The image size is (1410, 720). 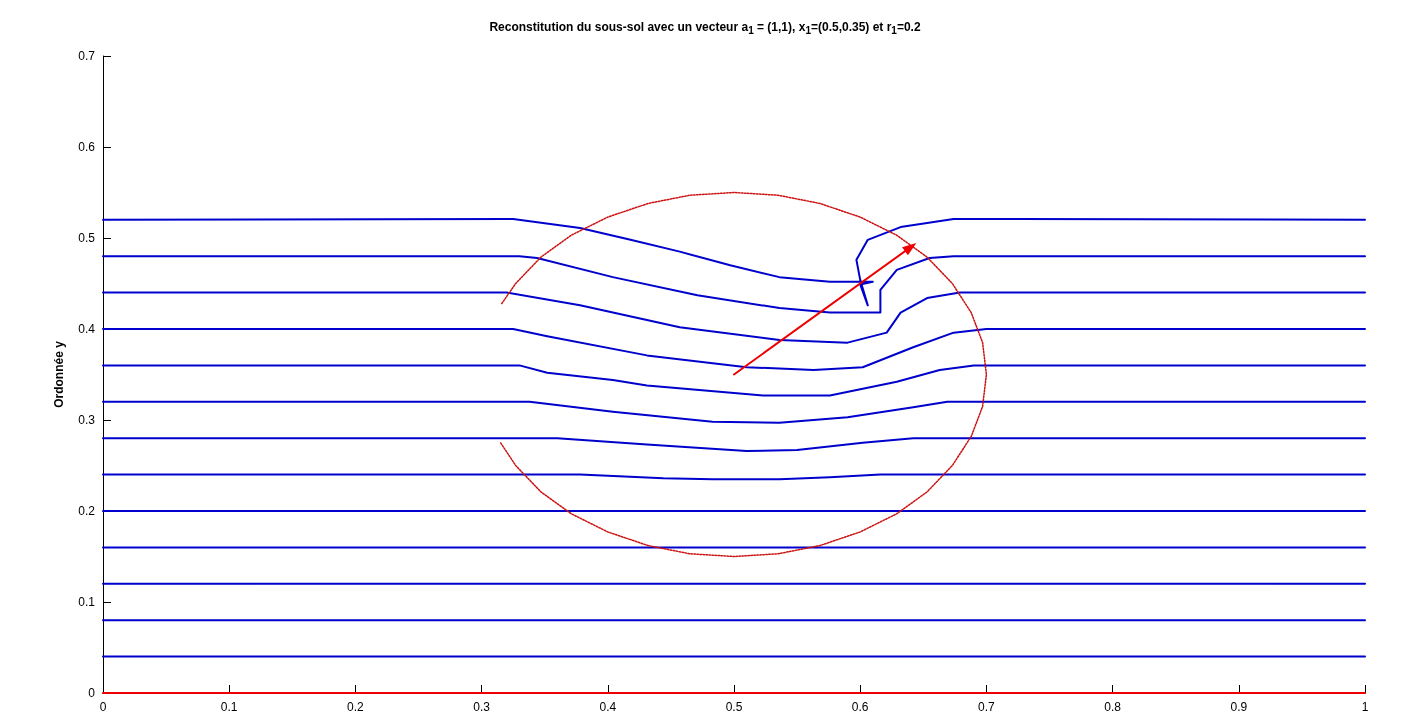 What do you see at coordinates (482, 707) in the screenshot?
I see `x-tick-label: 0.3` at bounding box center [482, 707].